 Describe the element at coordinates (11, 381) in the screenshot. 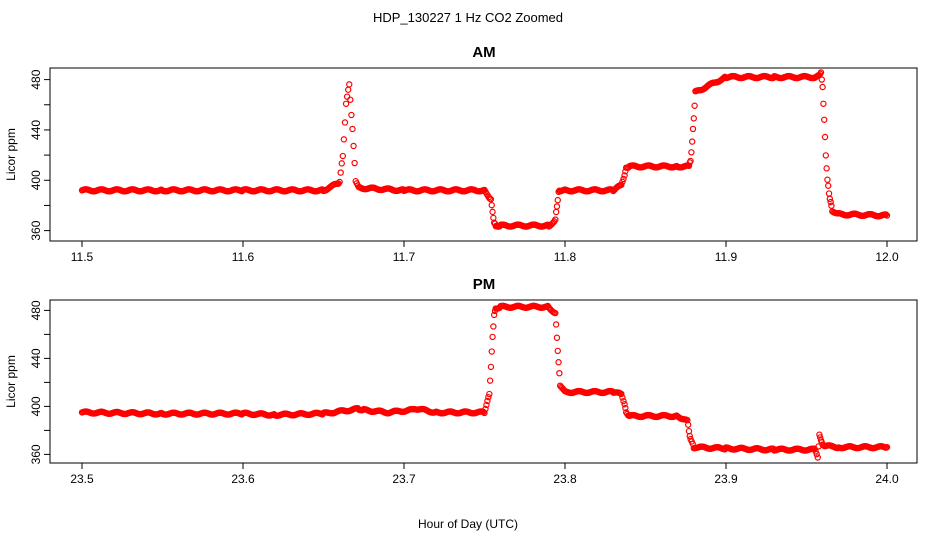

I see `pm-y-axis-label: Licor ppm` at that location.